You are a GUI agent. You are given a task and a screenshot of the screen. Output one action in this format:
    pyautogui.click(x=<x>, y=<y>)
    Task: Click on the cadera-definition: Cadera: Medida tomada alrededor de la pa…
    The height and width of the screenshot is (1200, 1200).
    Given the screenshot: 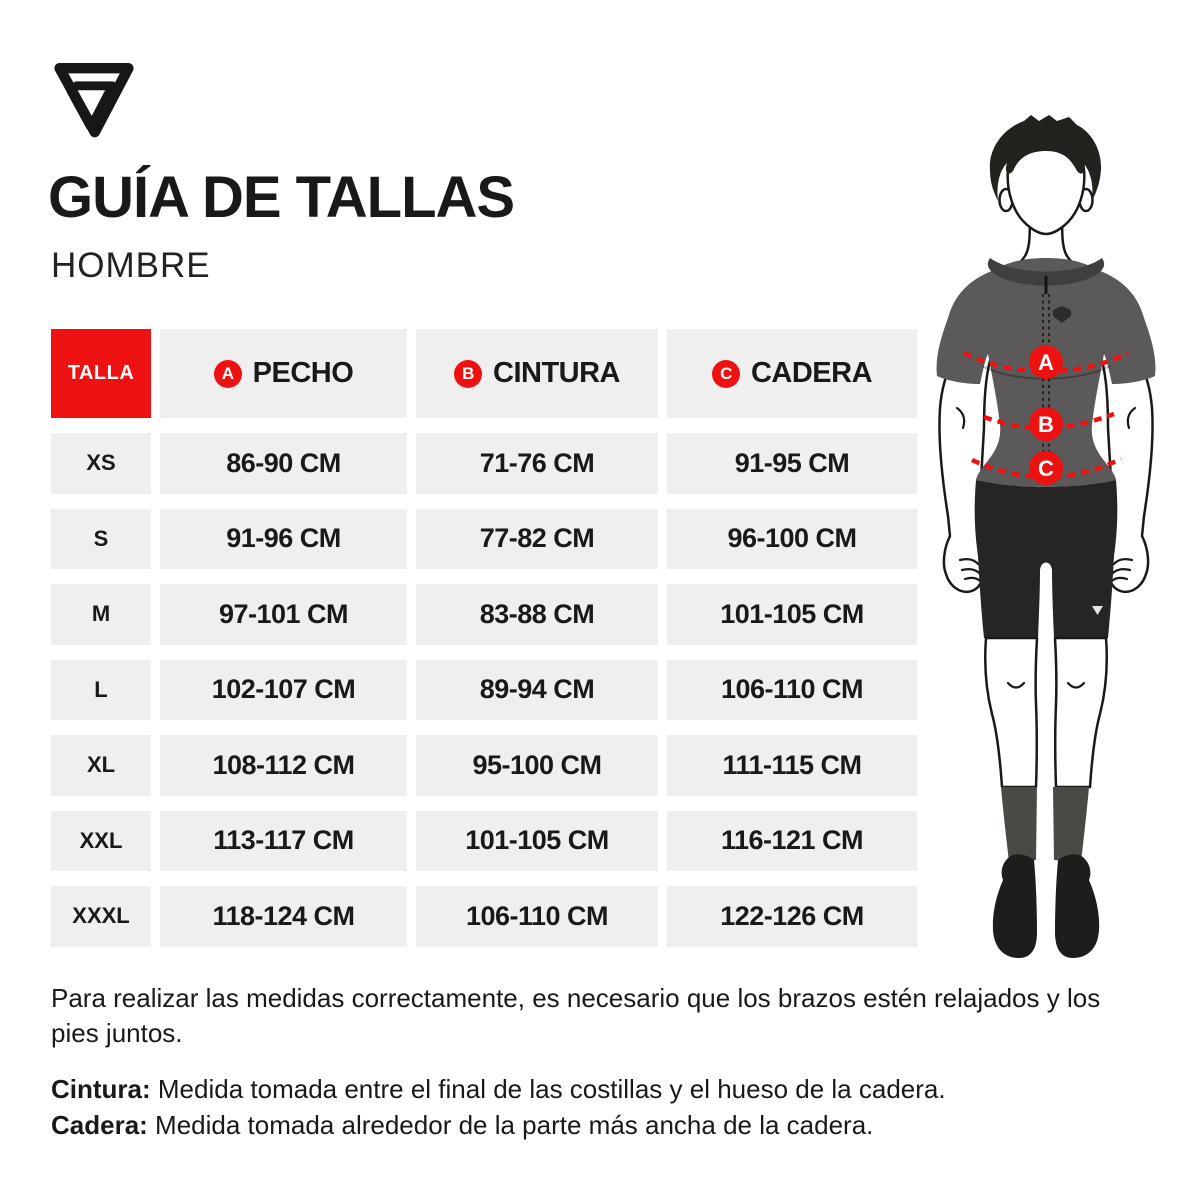 What is the action you would take?
    pyautogui.click(x=593, y=1125)
    